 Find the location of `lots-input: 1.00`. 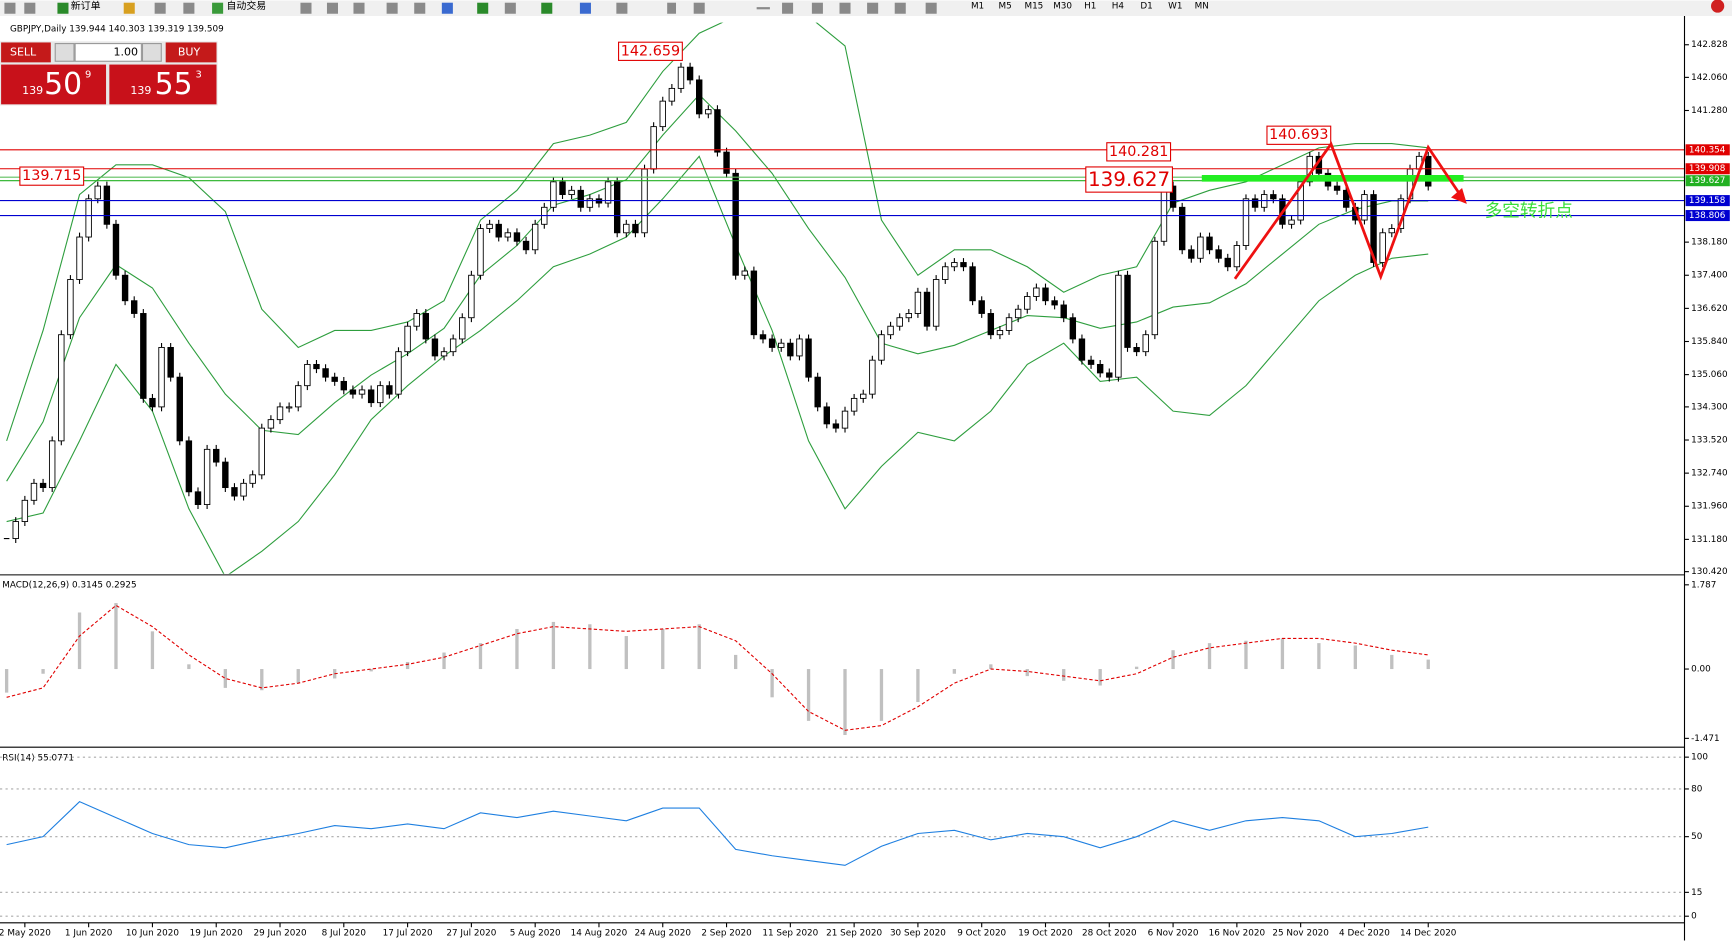

lots-input: 1.00 is located at coordinates (126, 51).